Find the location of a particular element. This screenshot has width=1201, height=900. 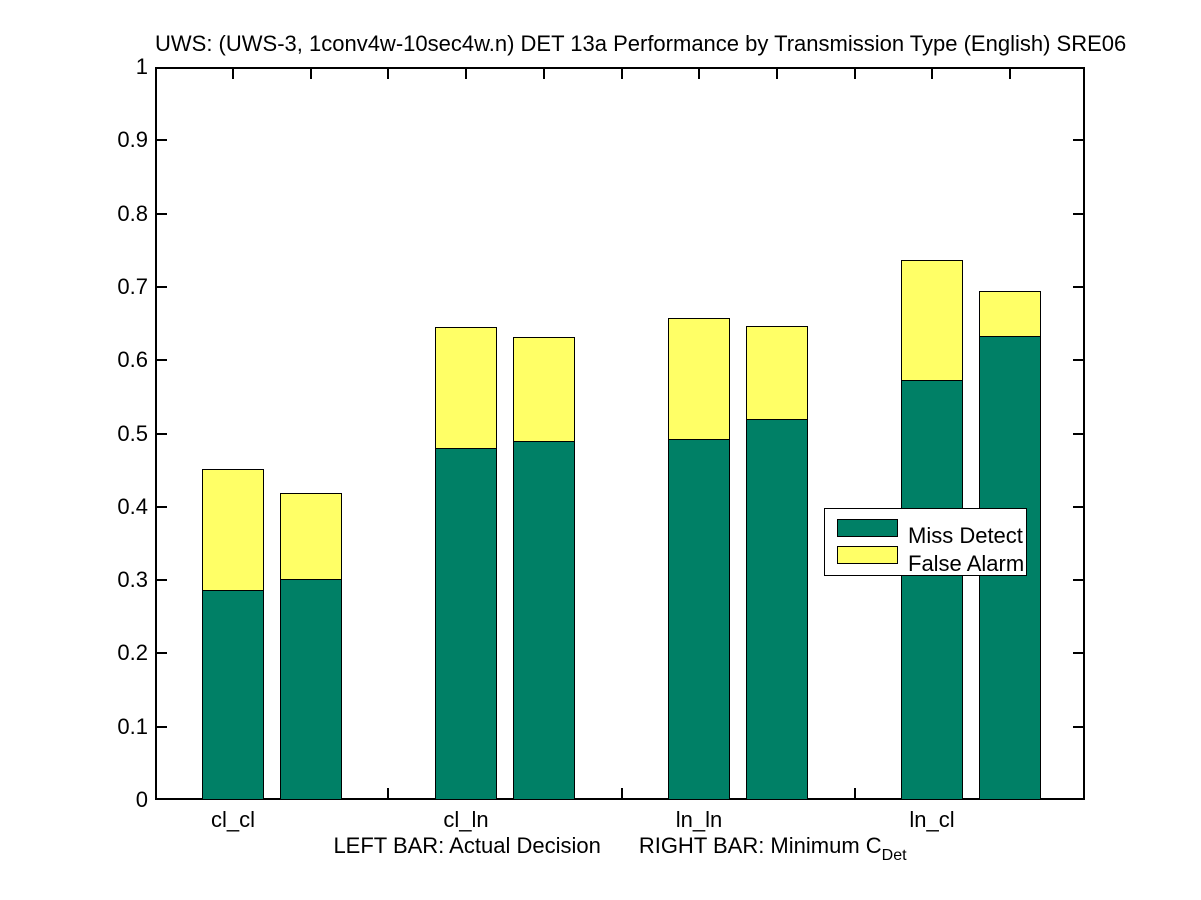

y-tick-label: 1 is located at coordinates (141, 66).